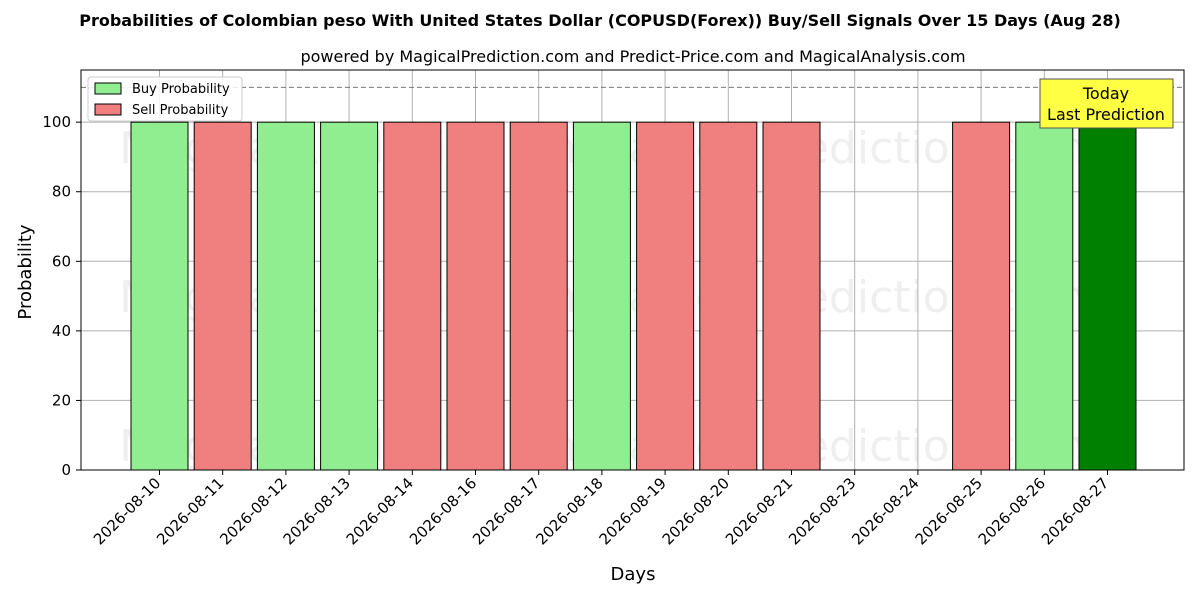  Describe the element at coordinates (108, 88) in the screenshot. I see `legend-buy-swatch` at that location.